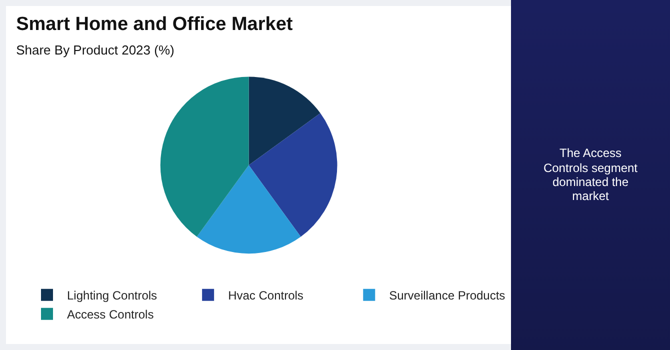 This screenshot has width=670, height=350. I want to click on legend-label: Access Controls, so click(110, 315).